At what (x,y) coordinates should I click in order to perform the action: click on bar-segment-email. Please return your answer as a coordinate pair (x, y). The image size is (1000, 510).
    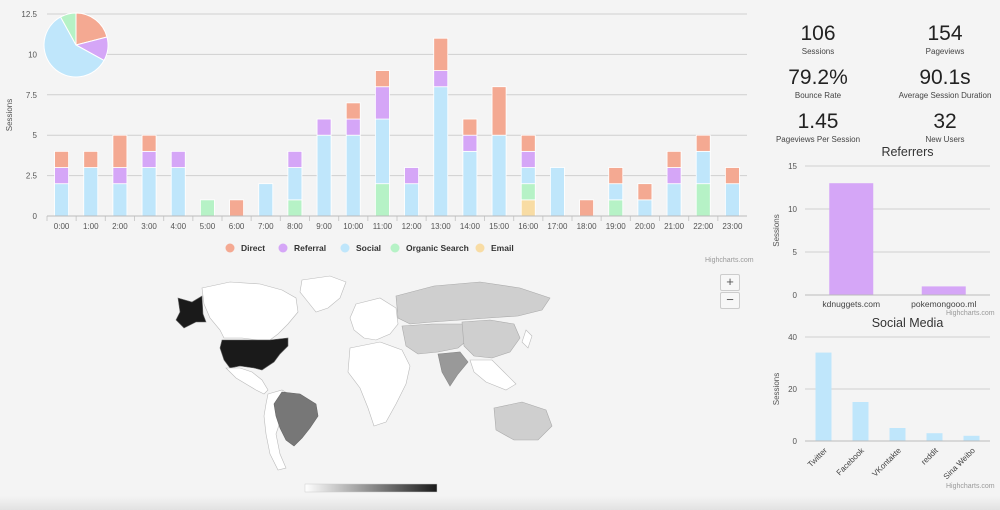
    Looking at the image, I should click on (528, 208).